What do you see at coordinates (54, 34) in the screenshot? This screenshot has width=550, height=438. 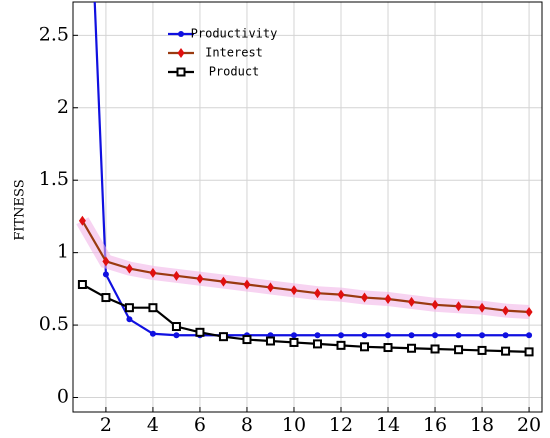 I see `y-tick-label: 2.5` at bounding box center [54, 34].